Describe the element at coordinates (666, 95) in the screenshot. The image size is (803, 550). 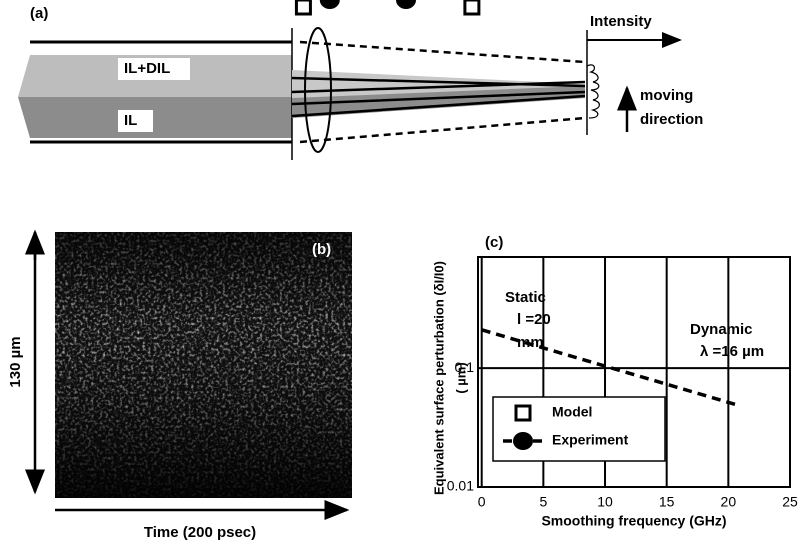
I see `annotation: moving` at that location.